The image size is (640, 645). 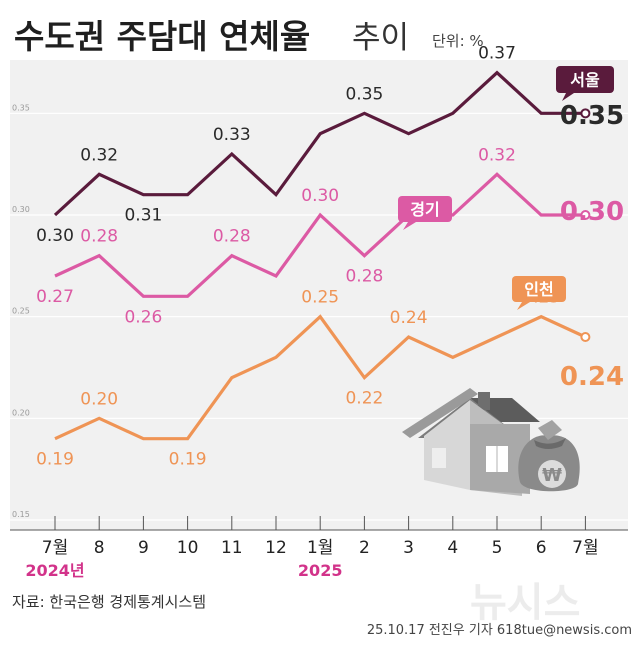 I want to click on x-tick-label: 12, so click(x=276, y=548).